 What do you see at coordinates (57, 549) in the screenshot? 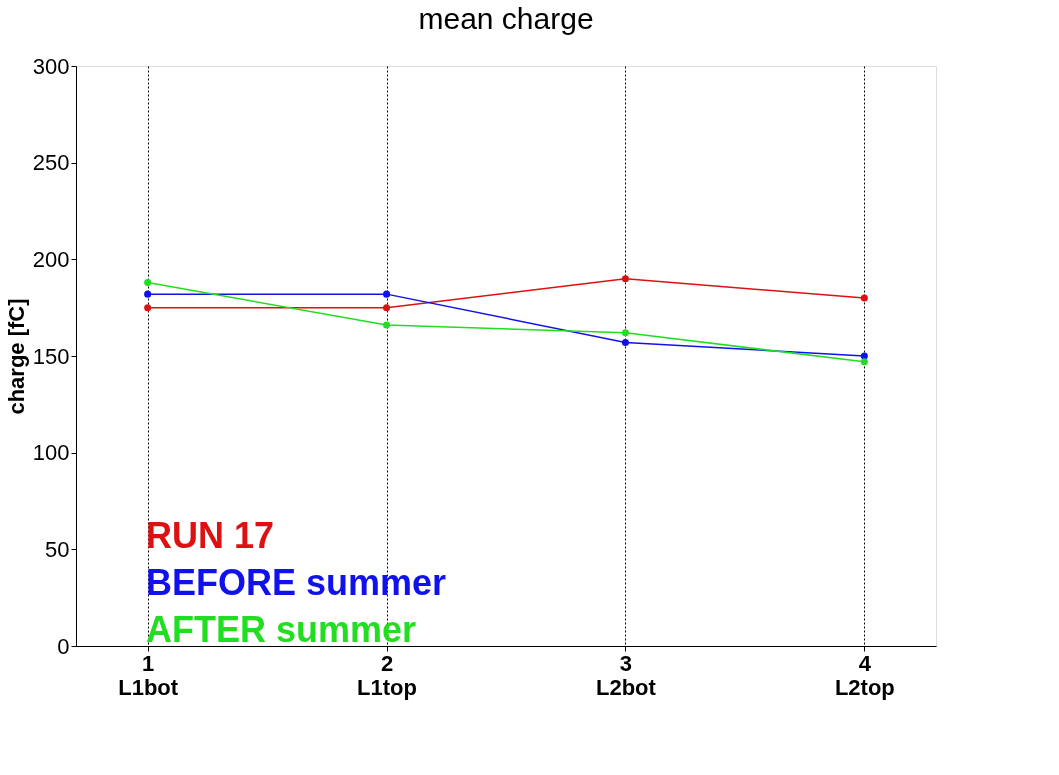
I see `y-tick-label: 50` at bounding box center [57, 549].